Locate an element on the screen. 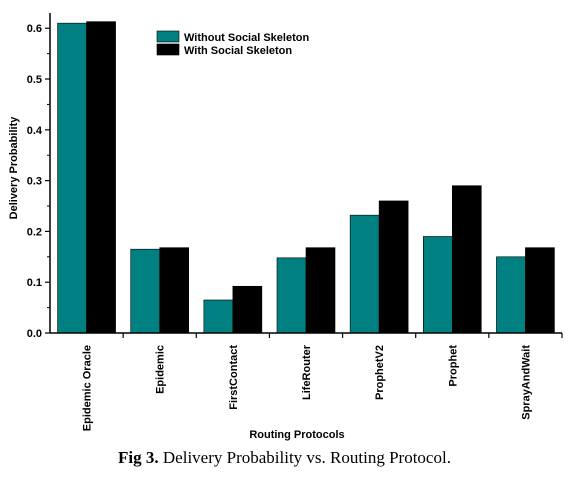 This screenshot has height=502, width=569. x-tick-label: Epidemic Oracle is located at coordinates (88, 388).